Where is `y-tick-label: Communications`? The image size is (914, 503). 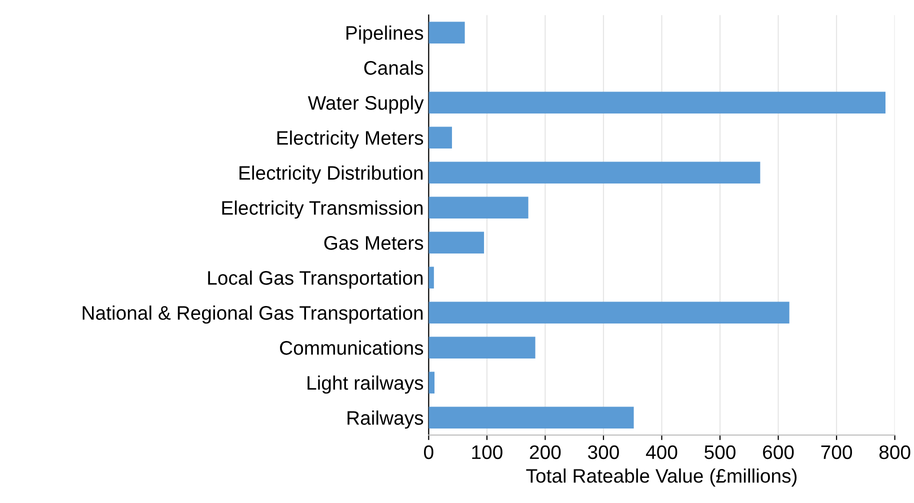 y-tick-label: Communications is located at coordinates (352, 347).